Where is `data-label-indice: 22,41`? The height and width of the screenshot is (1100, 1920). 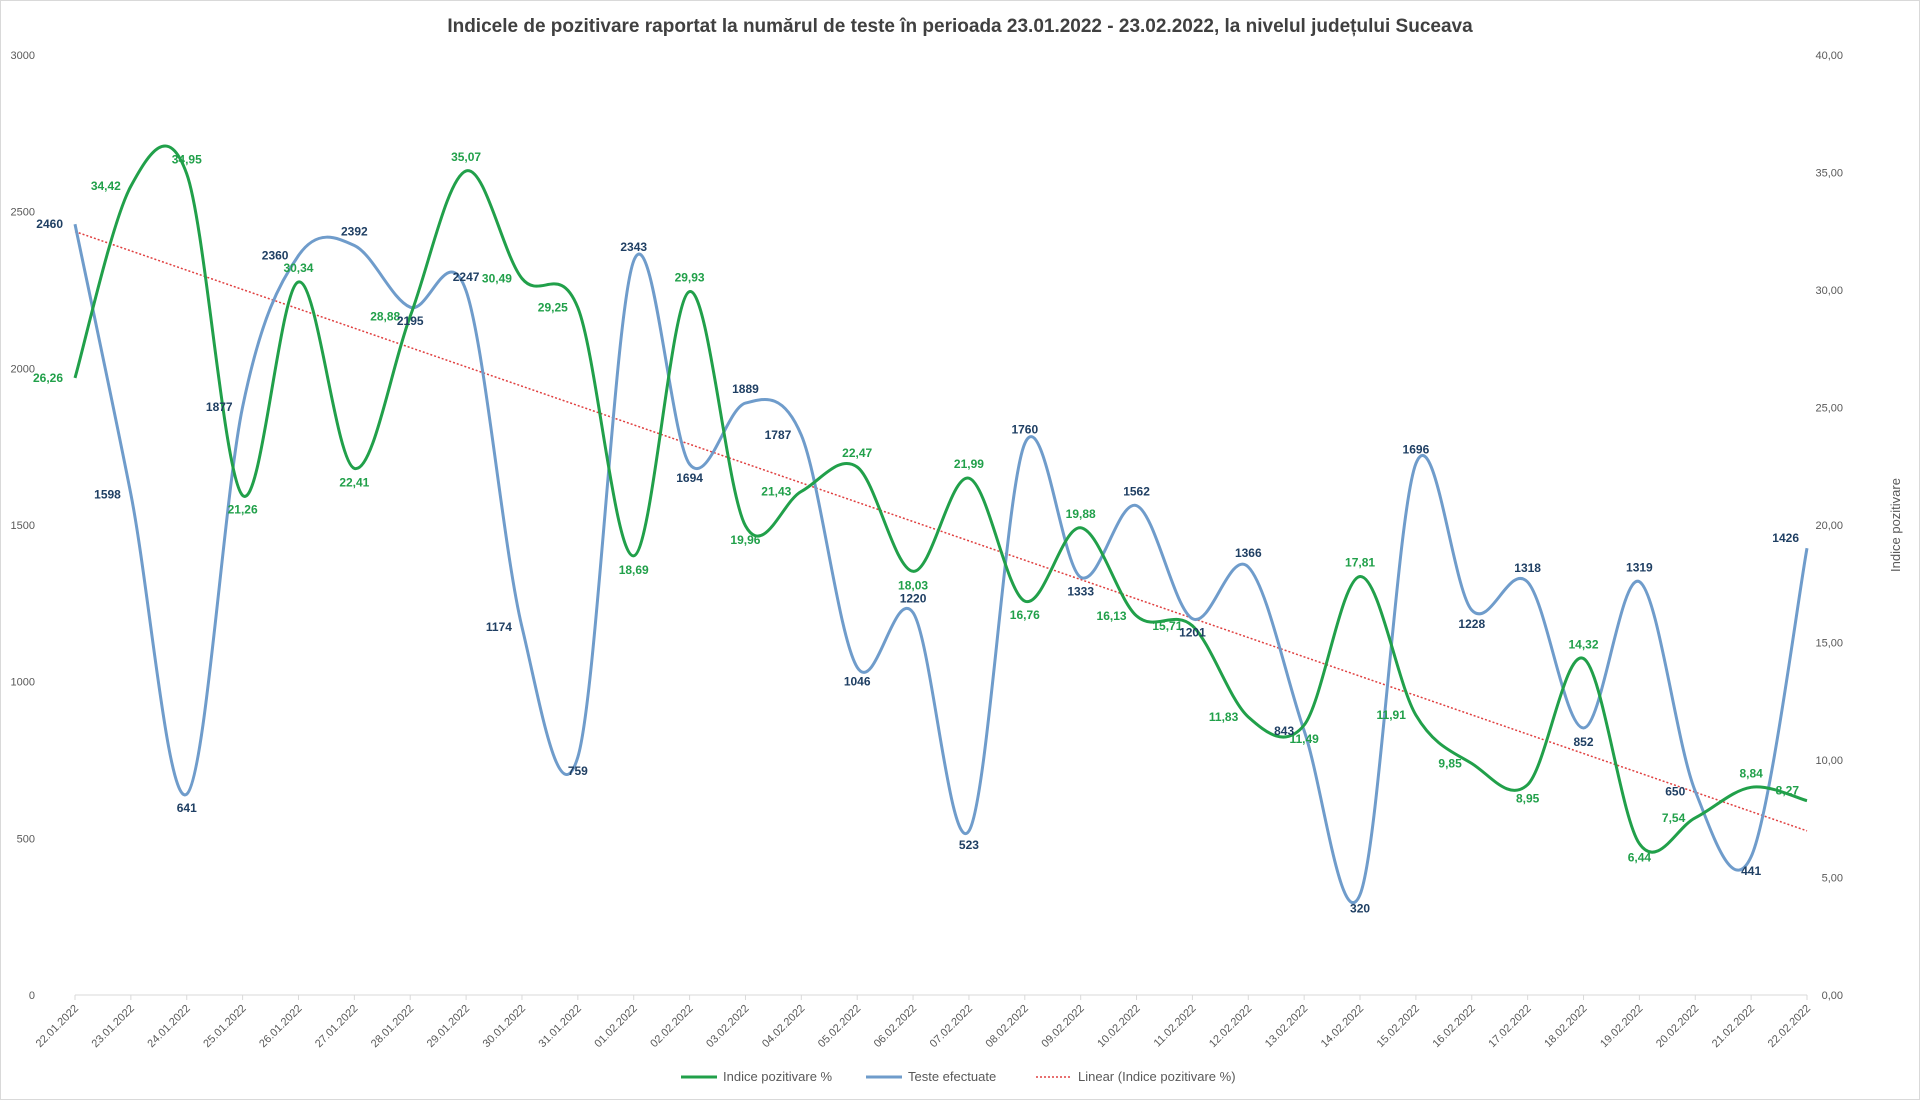
data-label-indice: 22,41 is located at coordinates (354, 482).